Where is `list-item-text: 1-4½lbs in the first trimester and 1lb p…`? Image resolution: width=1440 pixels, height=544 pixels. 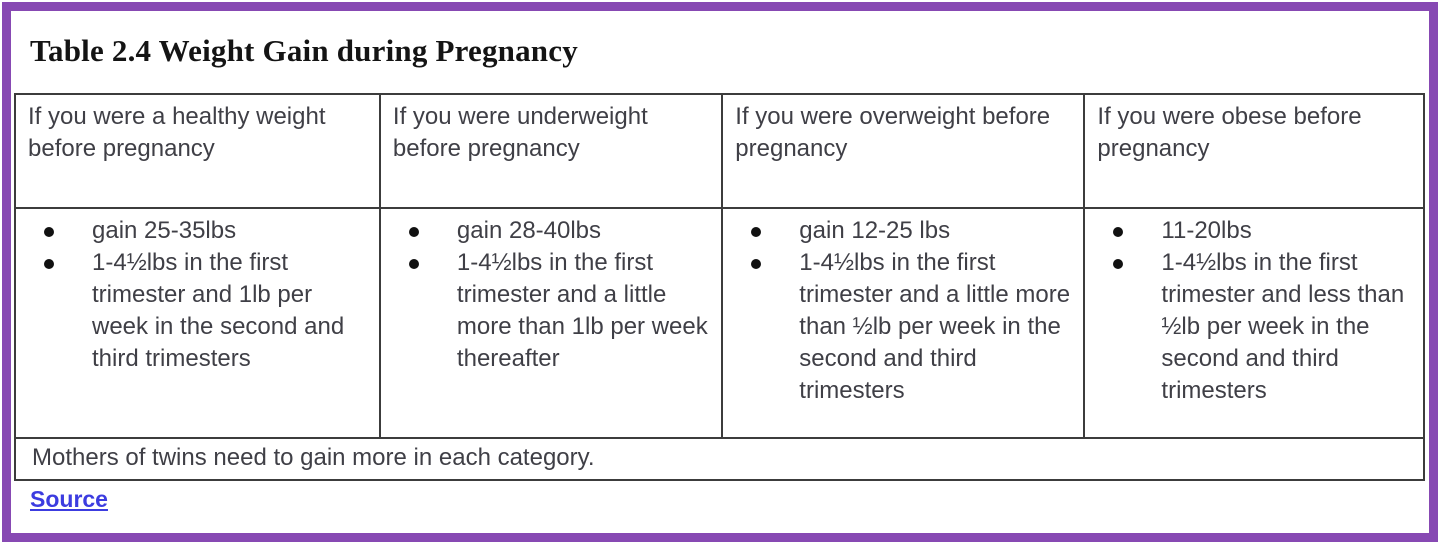 list-item-text: 1-4½lbs in the first trimester and 1lb p… is located at coordinates (218, 310).